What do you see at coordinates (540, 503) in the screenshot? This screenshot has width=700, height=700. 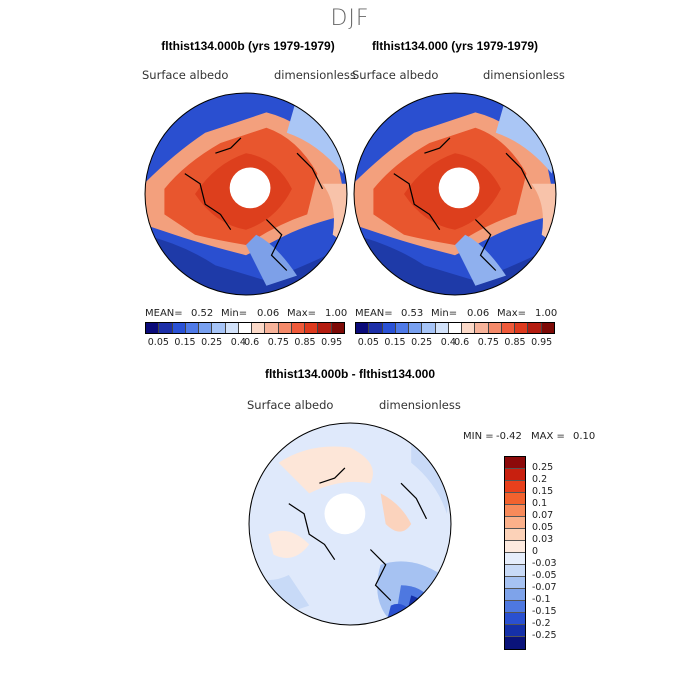 I see `diff-colorbar-tick-label: 0.1` at bounding box center [540, 503].